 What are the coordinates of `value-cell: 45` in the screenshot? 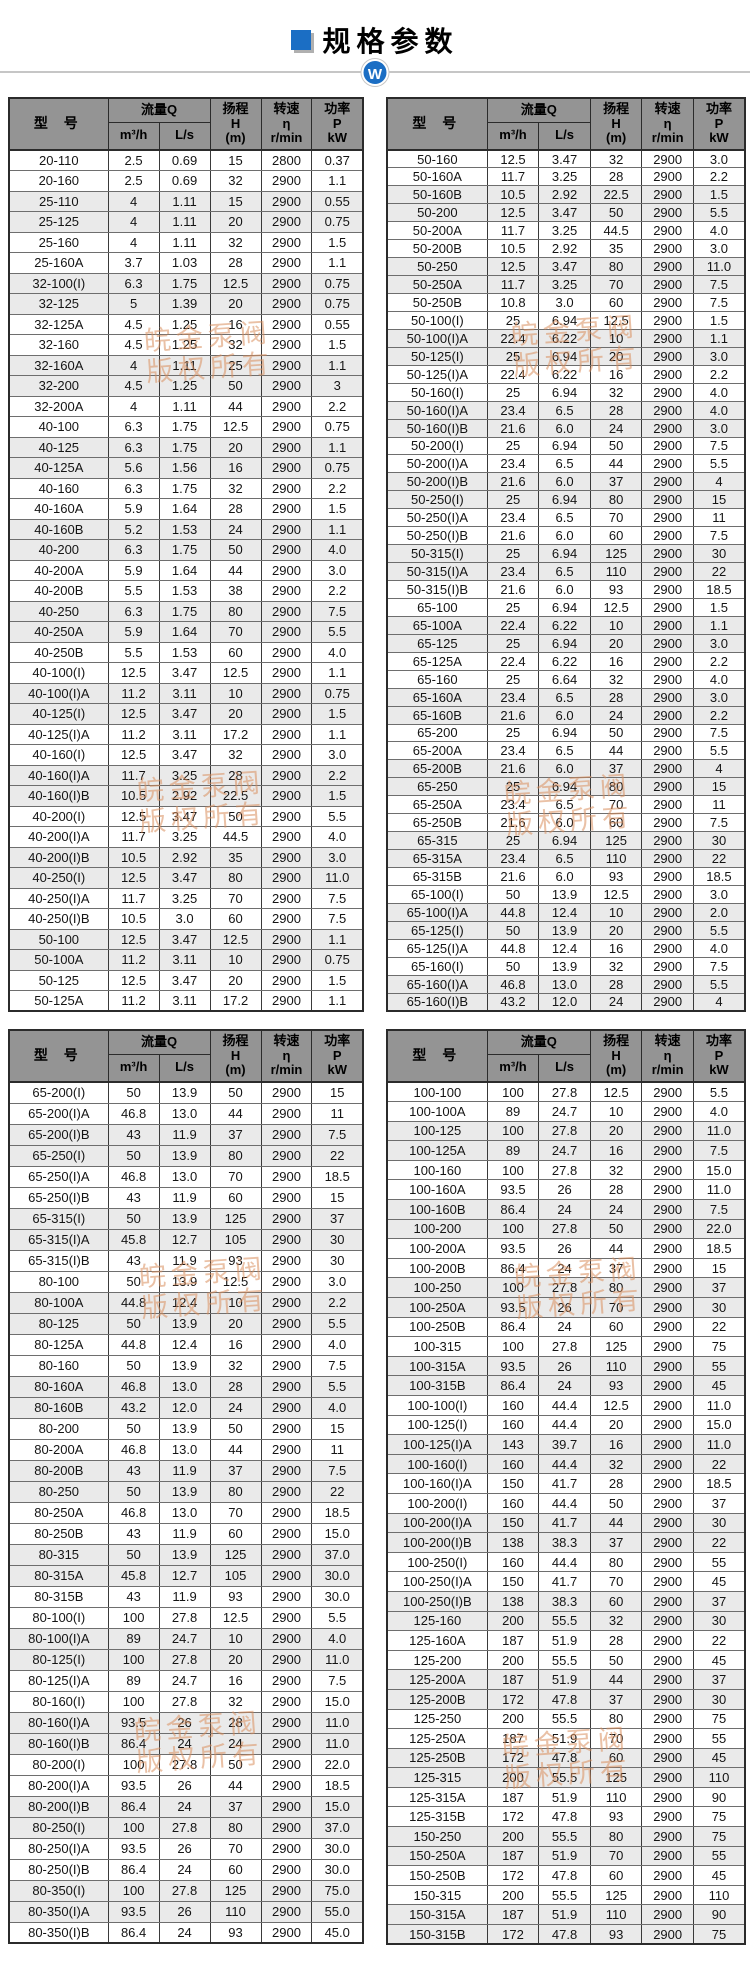 It's located at (719, 1758).